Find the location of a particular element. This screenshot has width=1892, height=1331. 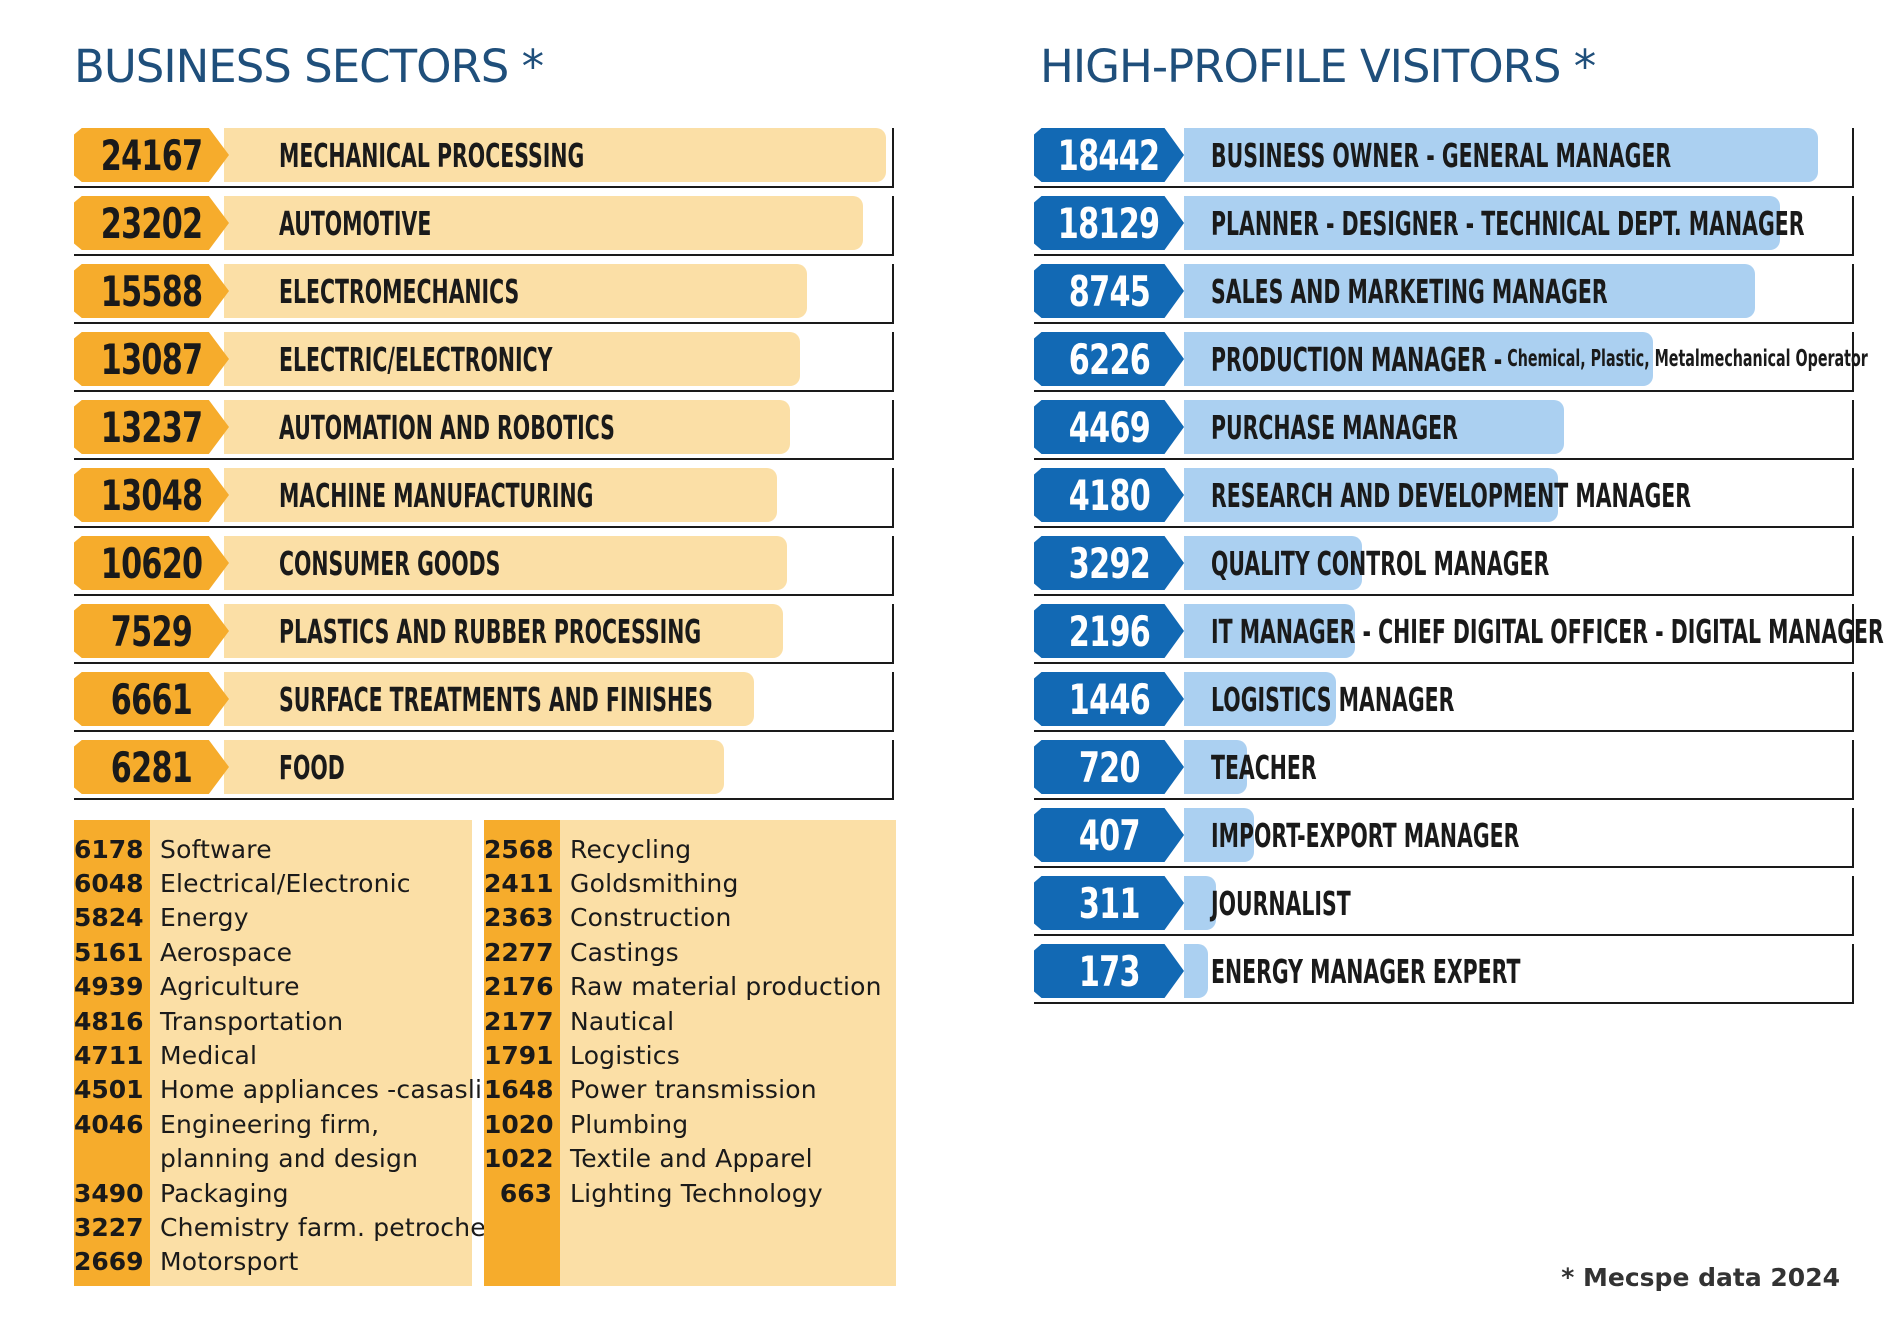

category-label: LOGISTICS MANAGER is located at coordinates (1332, 699).